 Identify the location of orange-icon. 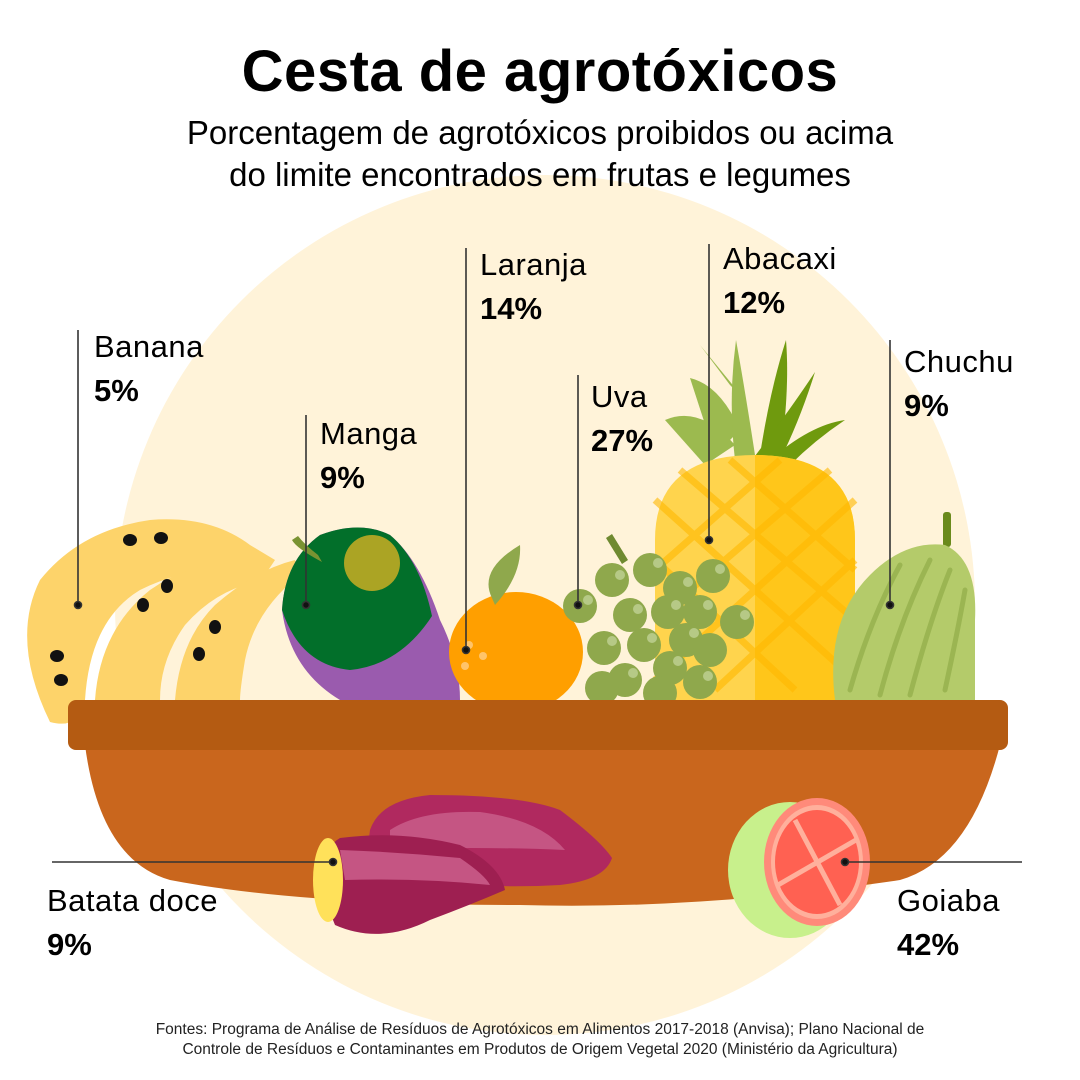
(516, 628).